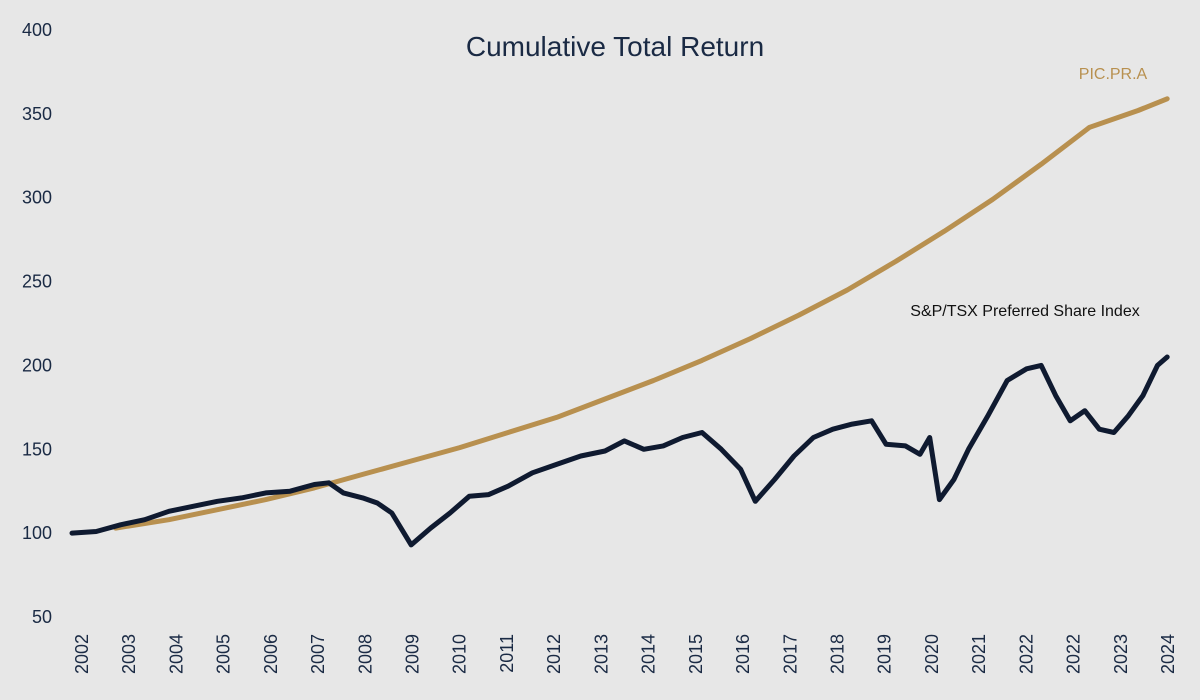 This screenshot has width=1200, height=700. I want to click on x-tick-label: 2021, so click(979, 654).